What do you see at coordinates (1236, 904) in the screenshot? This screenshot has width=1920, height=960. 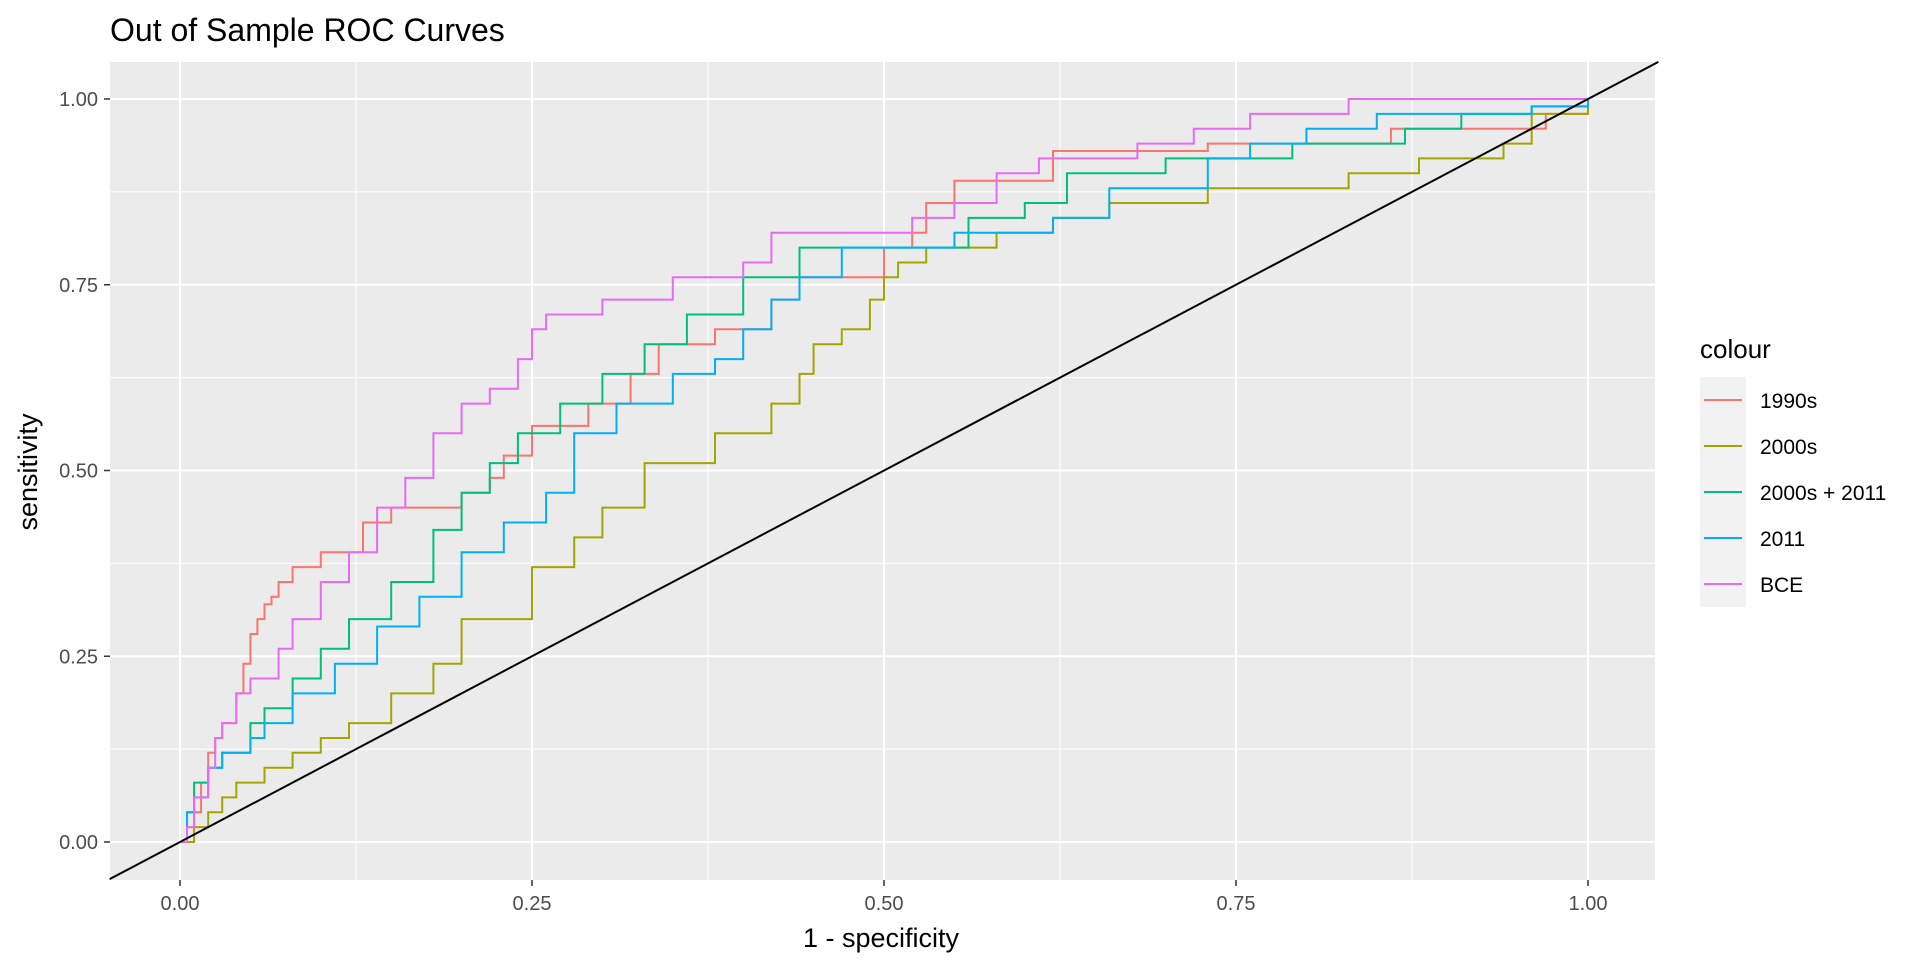 I see `x-tick-label: 0.75` at bounding box center [1236, 904].